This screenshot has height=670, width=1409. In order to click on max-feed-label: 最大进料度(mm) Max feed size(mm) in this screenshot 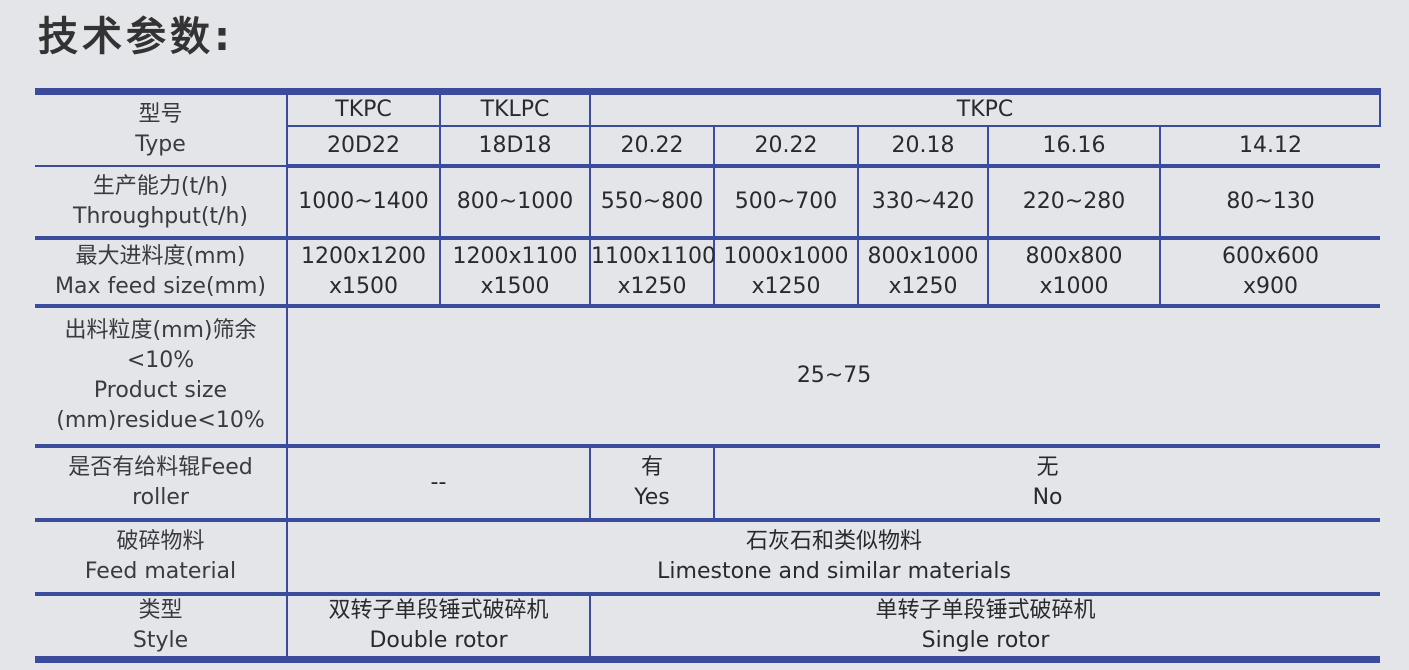, I will do `click(161, 272)`.